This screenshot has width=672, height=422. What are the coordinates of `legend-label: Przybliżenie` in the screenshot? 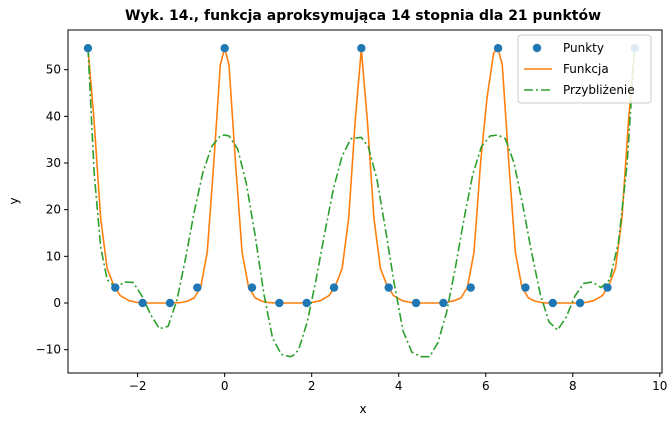 It's located at (599, 90).